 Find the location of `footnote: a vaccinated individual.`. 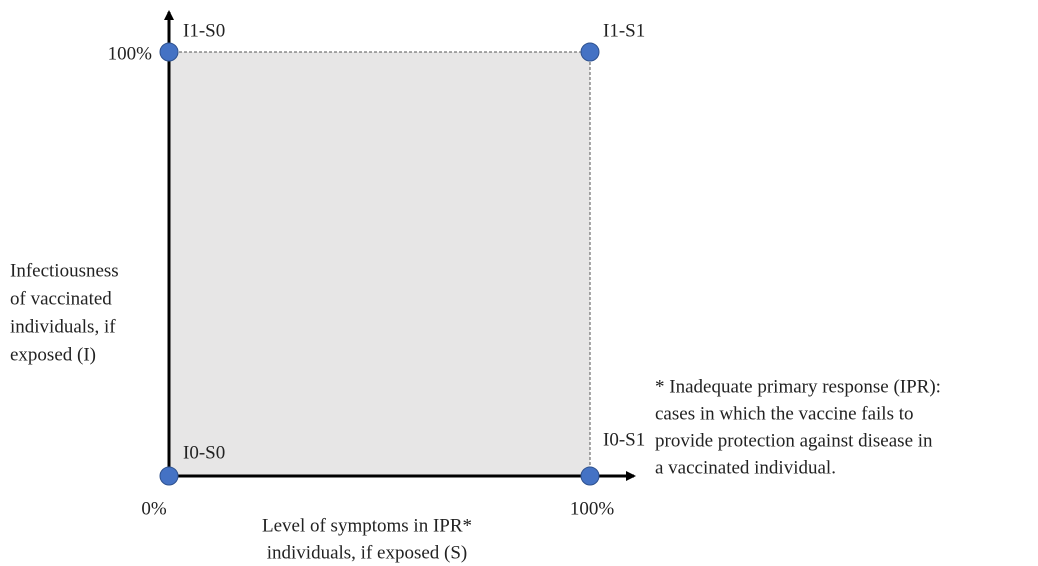

footnote: a vaccinated individual. is located at coordinates (745, 467).